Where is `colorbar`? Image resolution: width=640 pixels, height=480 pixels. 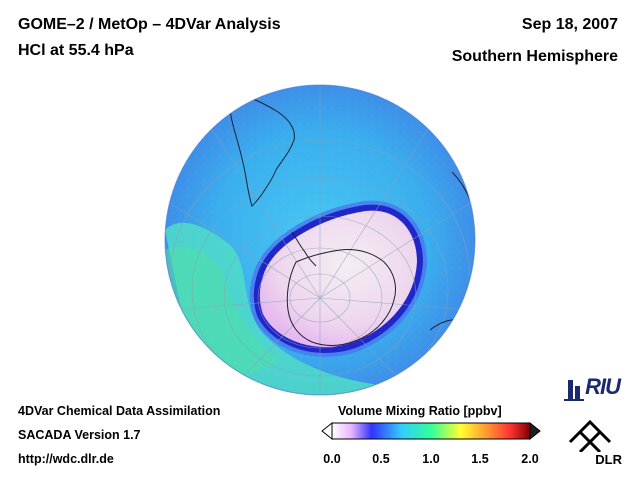 colorbar is located at coordinates (431, 431).